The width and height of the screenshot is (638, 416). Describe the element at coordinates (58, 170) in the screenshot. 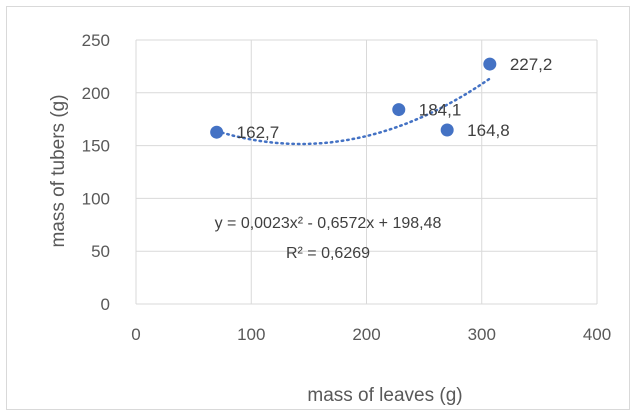

I see `y-axis-title: mass of tubers (g)` at that location.